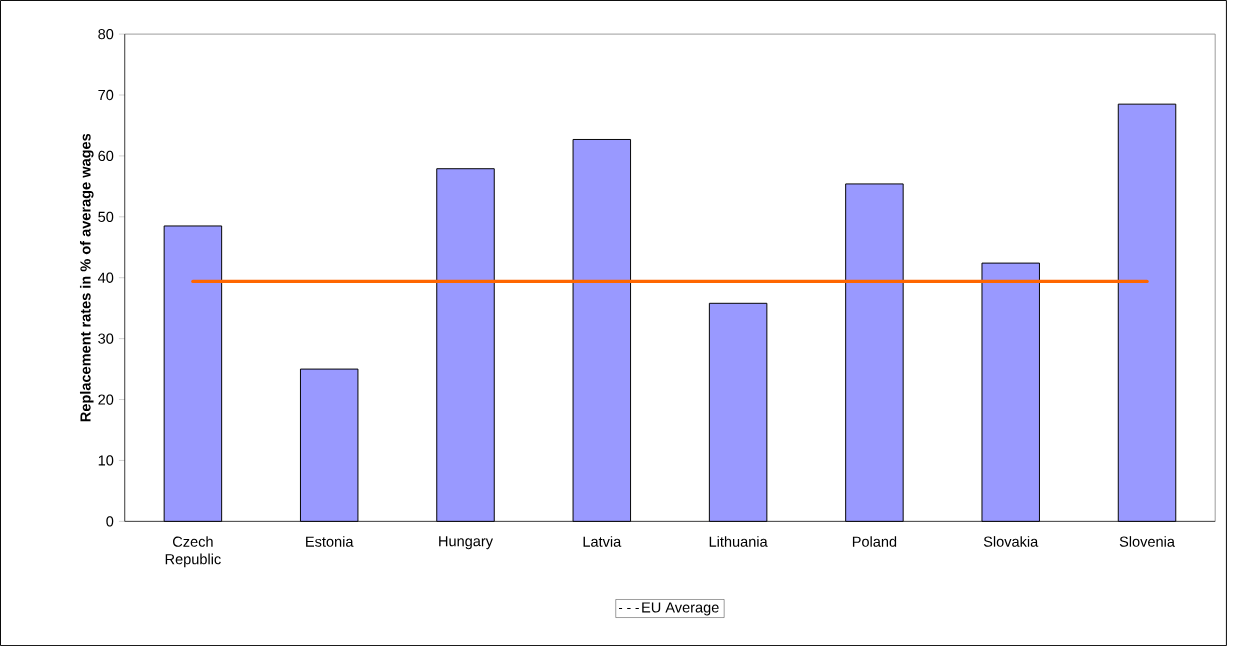 This screenshot has height=646, width=1259. I want to click on y-tick-label: 80, so click(106, 34).